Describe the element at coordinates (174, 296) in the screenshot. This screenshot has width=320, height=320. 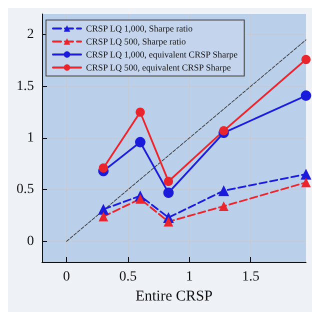
I see `x-axis-title: Entire CRSP` at that location.